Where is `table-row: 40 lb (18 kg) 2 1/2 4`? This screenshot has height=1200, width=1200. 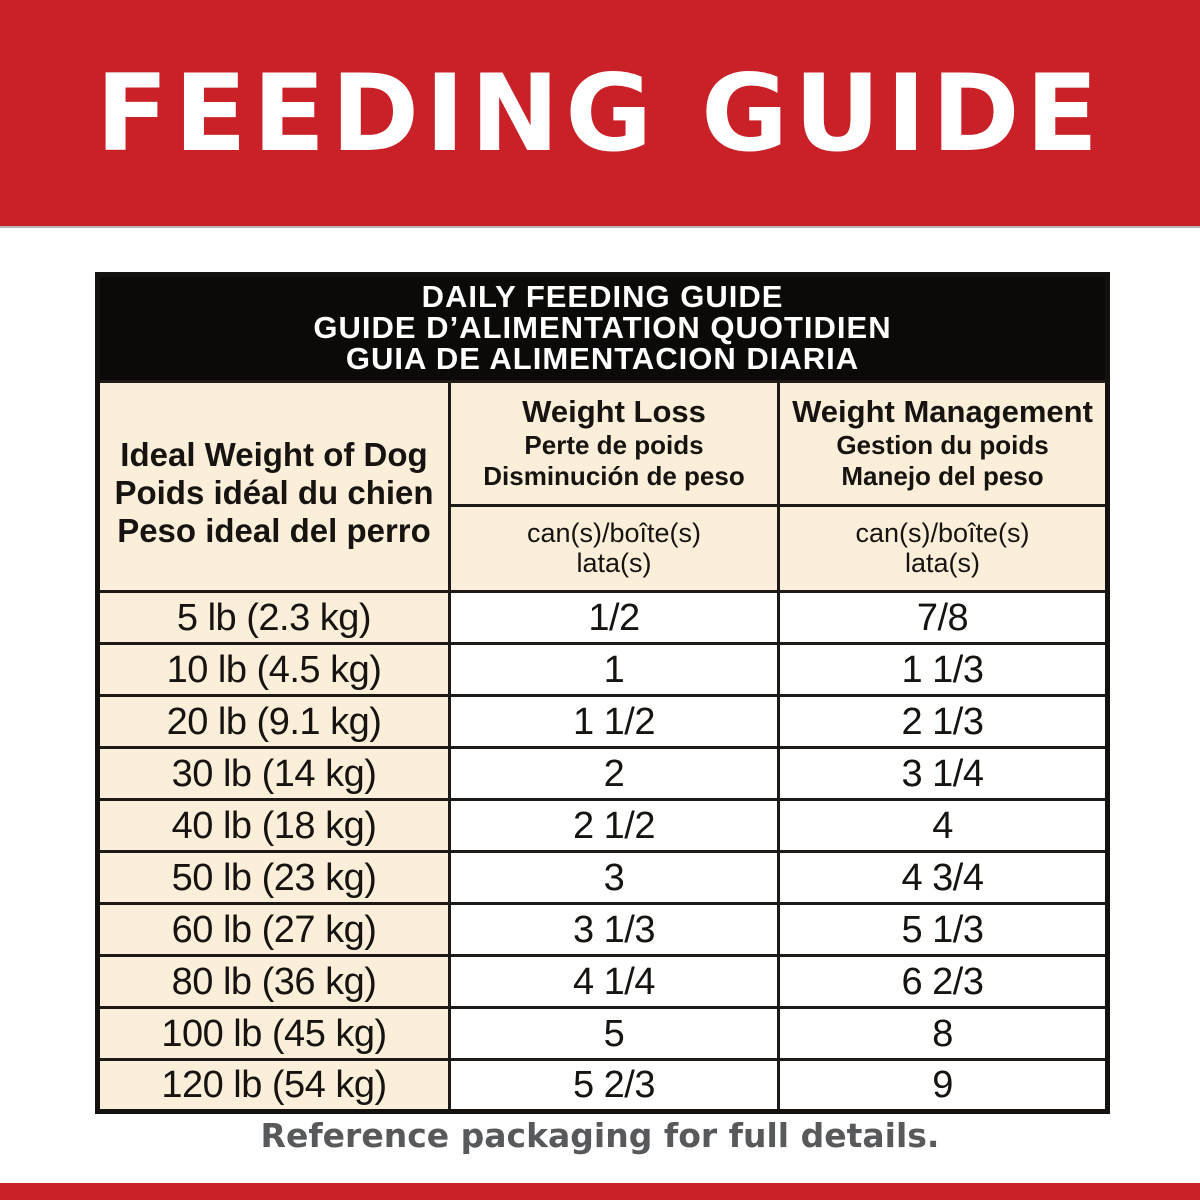
table-row: 40 lb (18 kg) 2 1/2 4 is located at coordinates (603, 825).